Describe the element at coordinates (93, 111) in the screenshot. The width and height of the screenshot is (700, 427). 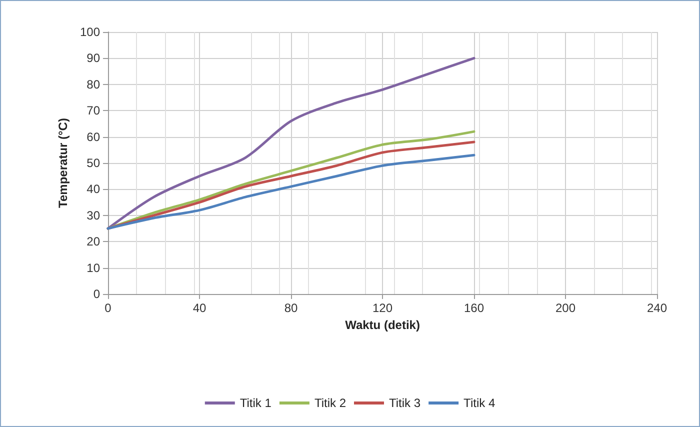
I see `y-tick-label: 70` at that location.